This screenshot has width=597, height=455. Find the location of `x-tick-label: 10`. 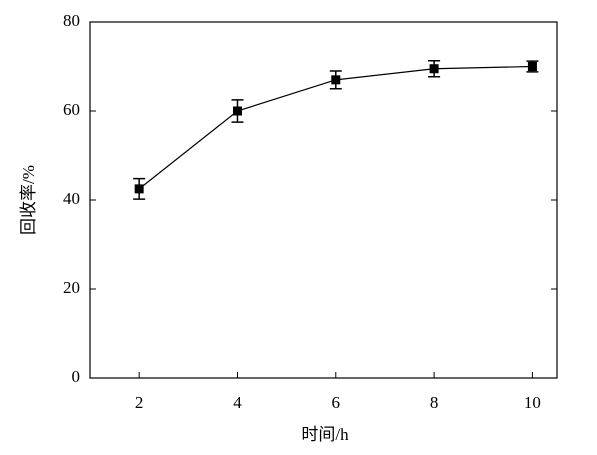

x-tick-label: 10 is located at coordinates (532, 402).